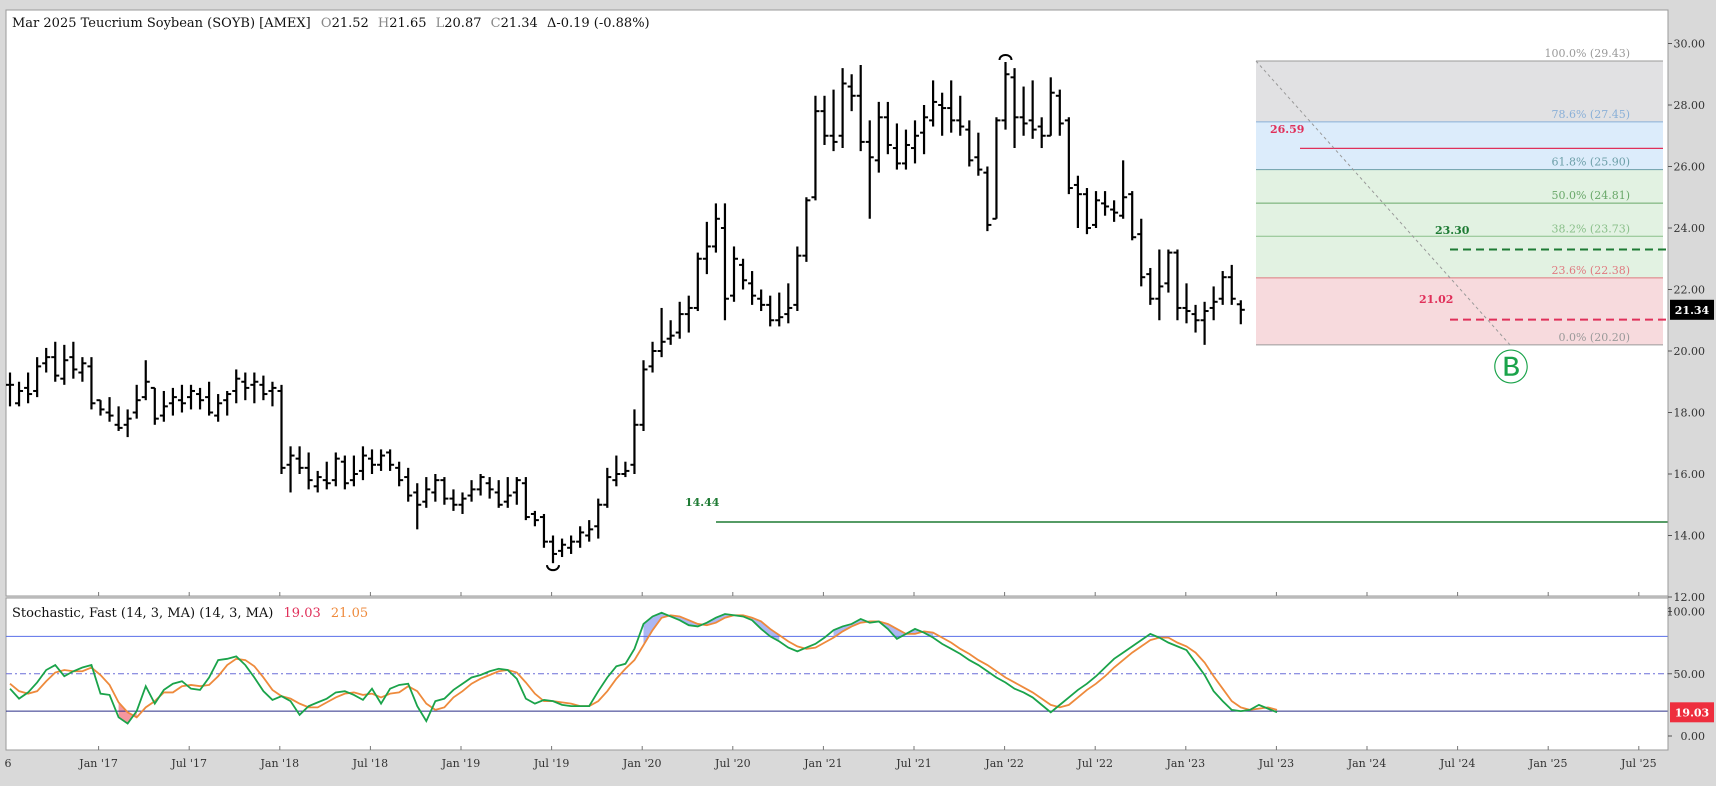 The image size is (1716, 786). I want to click on last-price-box, so click(1692, 309).